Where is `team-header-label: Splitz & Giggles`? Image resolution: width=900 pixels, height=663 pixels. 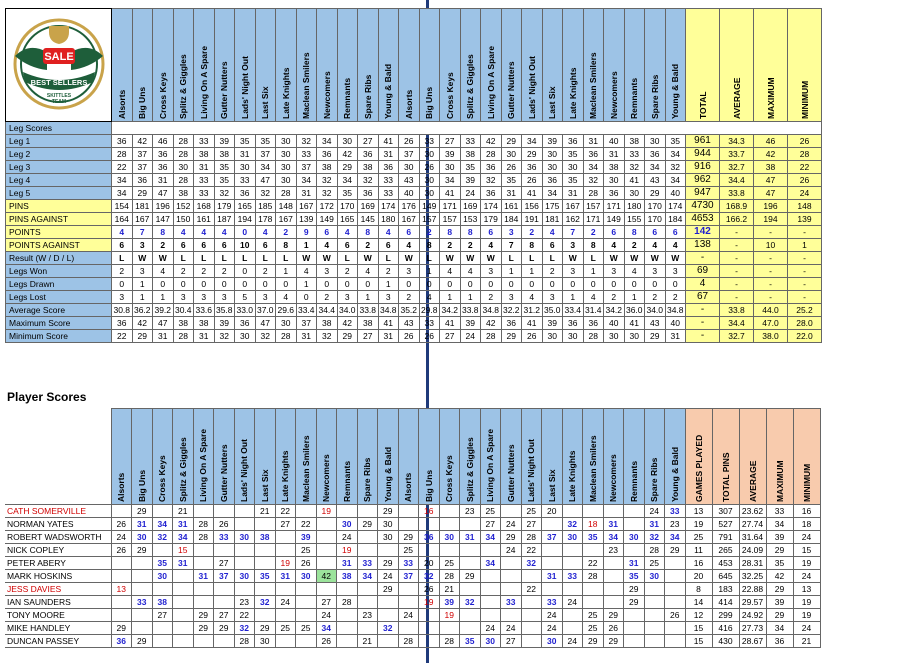 team-header-label: Splitz & Giggles is located at coordinates (470, 86).